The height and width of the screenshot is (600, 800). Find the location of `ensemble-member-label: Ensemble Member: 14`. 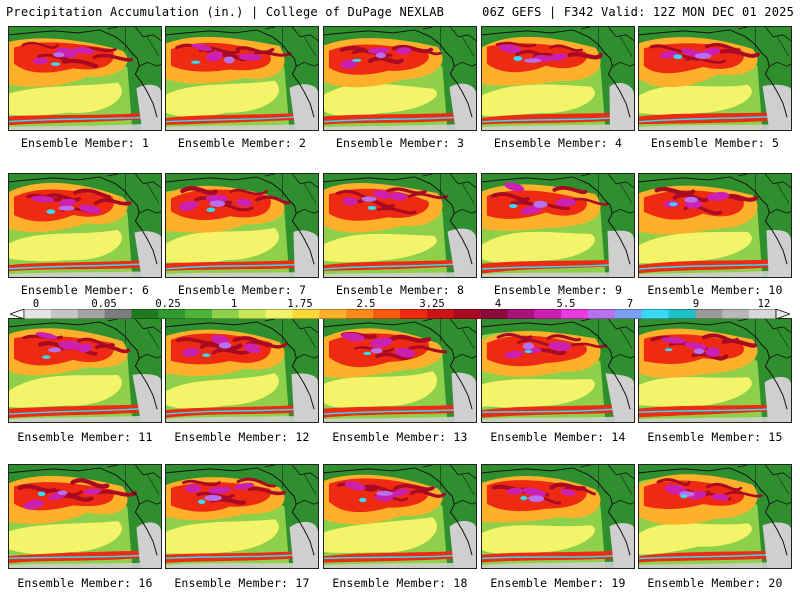

ensemble-member-label: Ensemble Member: 14 is located at coordinates (558, 437).